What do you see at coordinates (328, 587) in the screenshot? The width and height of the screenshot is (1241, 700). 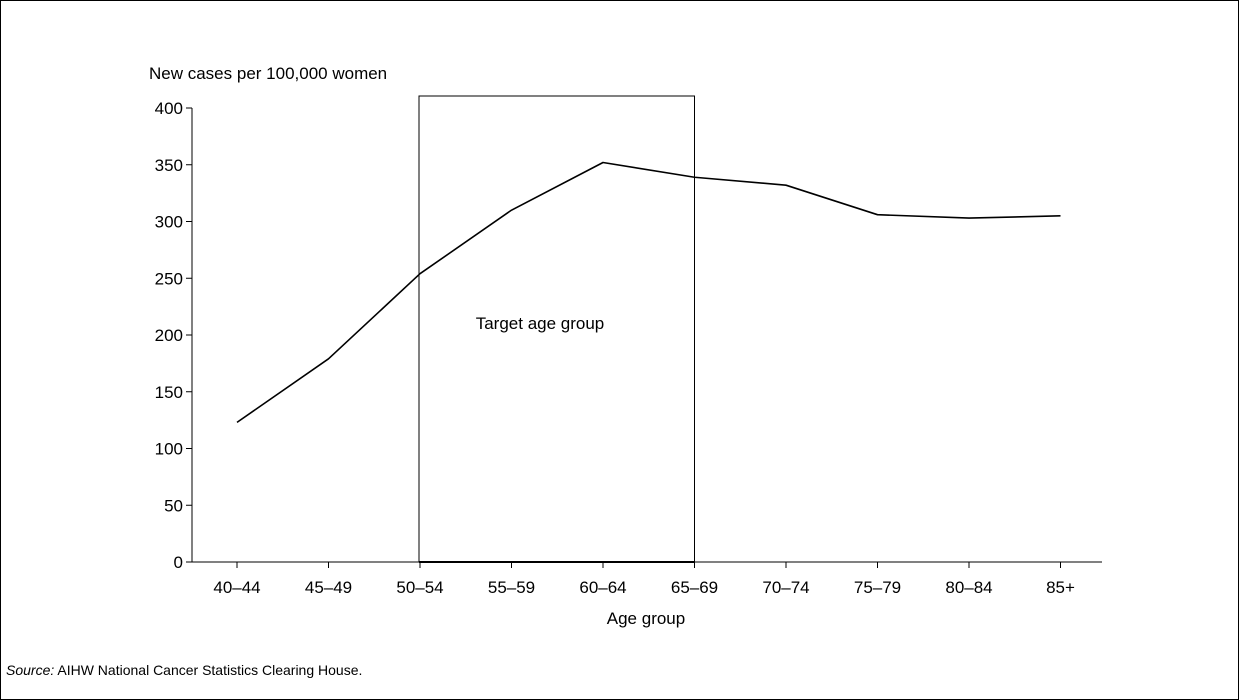 I see `x-tick-label: 45–49` at bounding box center [328, 587].